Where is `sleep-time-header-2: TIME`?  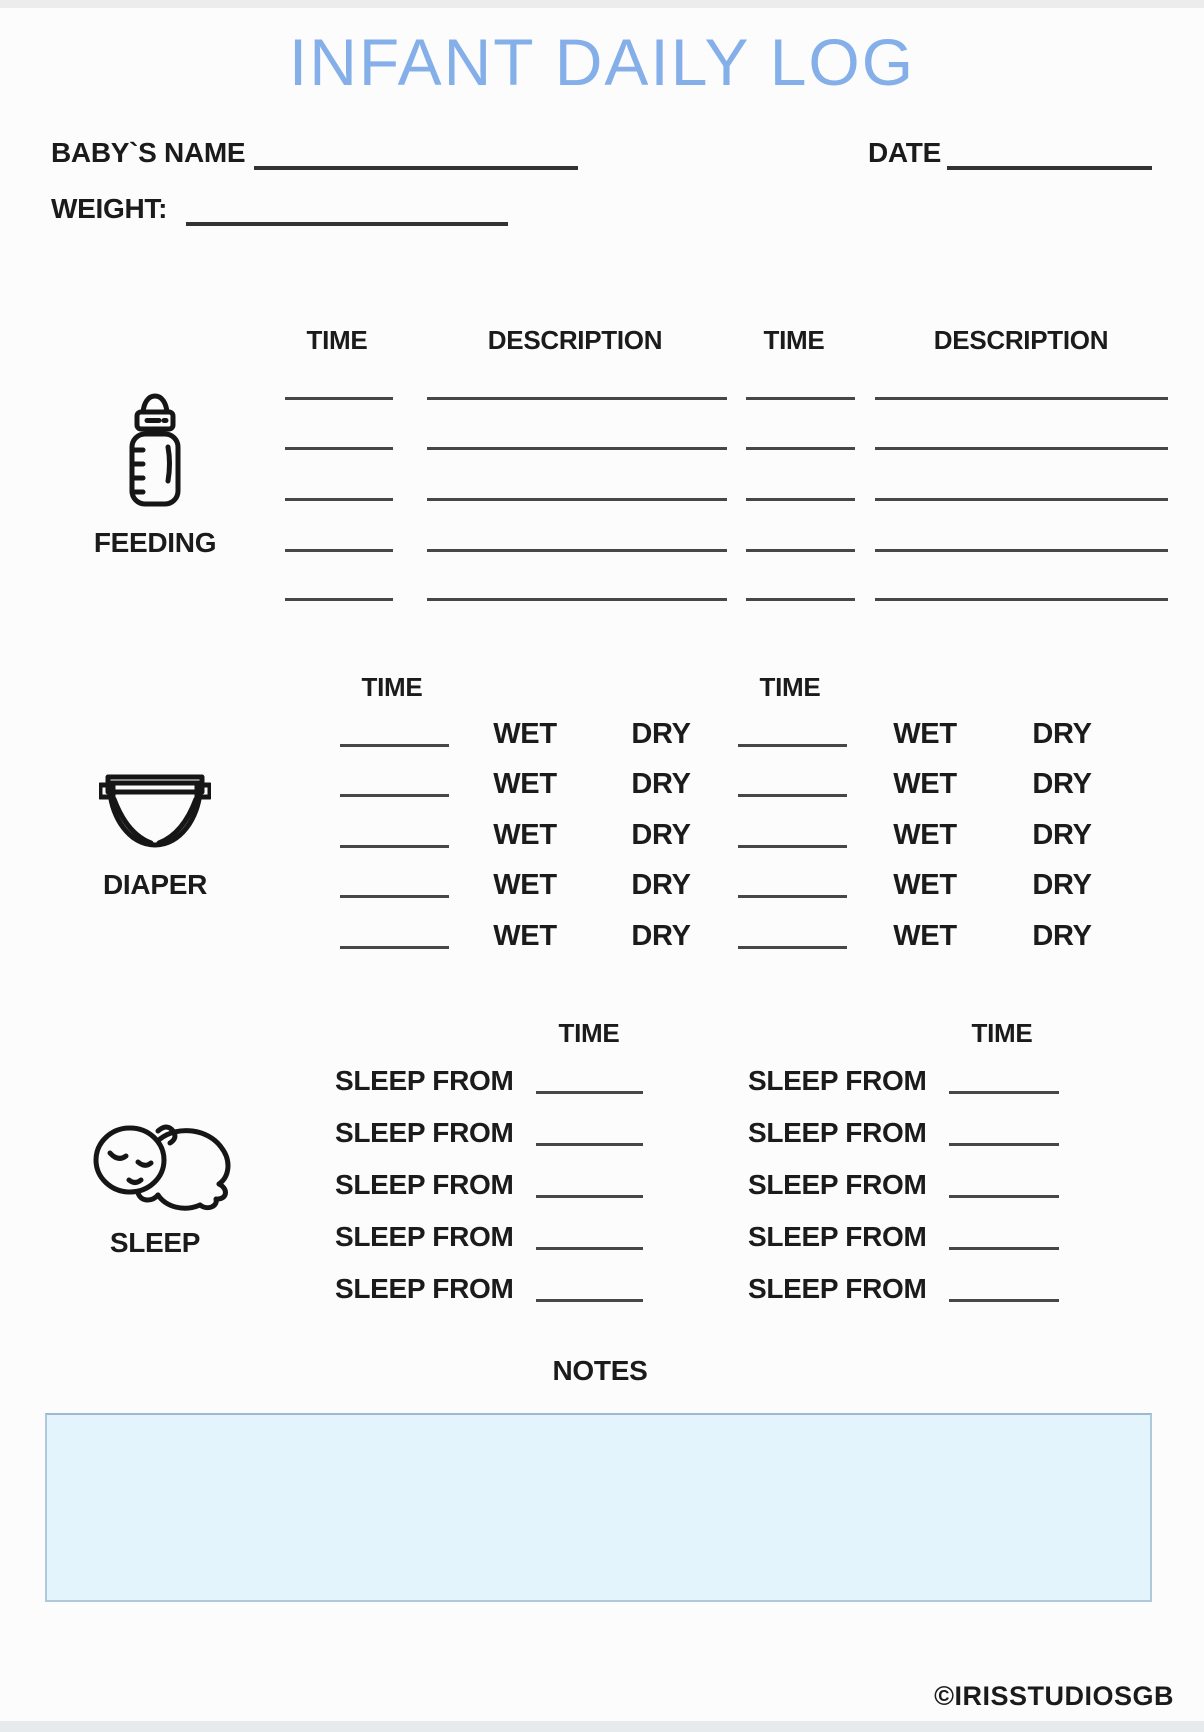 sleep-time-header-2: TIME is located at coordinates (1002, 1033).